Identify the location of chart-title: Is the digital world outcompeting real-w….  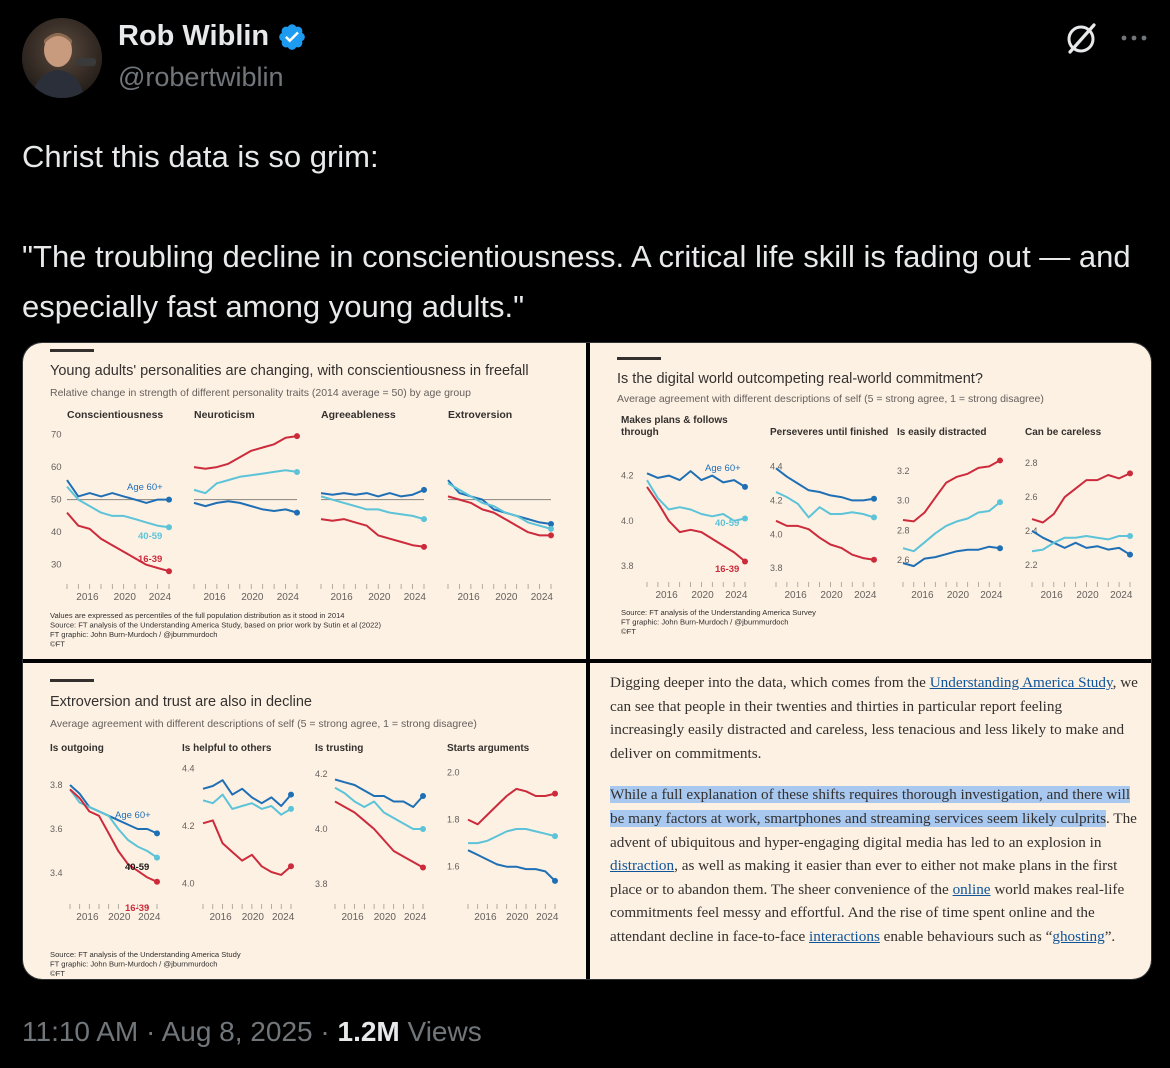
(800, 379).